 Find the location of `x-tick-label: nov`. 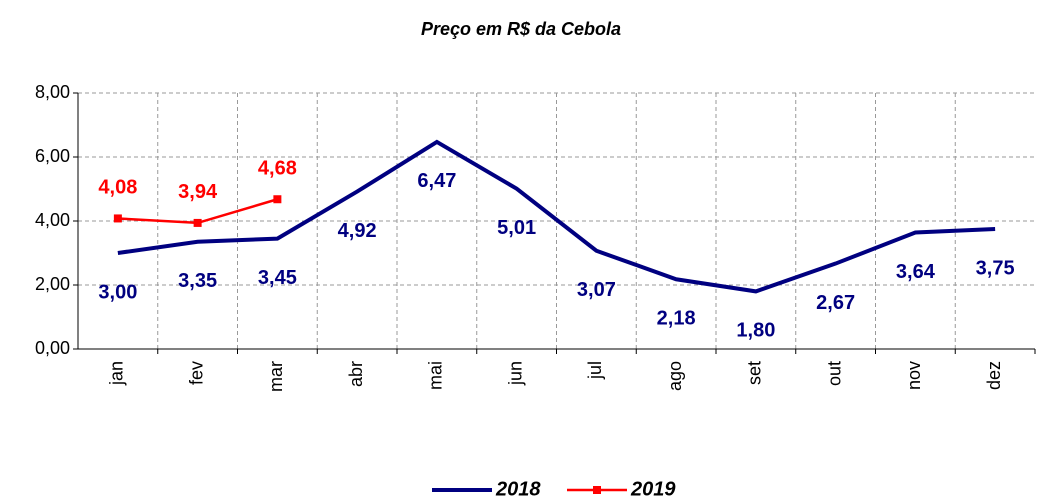

x-tick-label: nov is located at coordinates (914, 375).